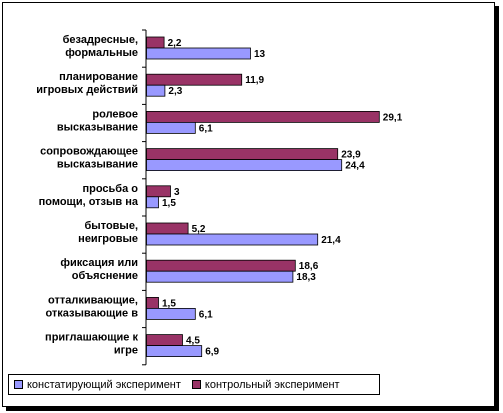  I want to click on category-label: фиксация или, so click(99, 263).